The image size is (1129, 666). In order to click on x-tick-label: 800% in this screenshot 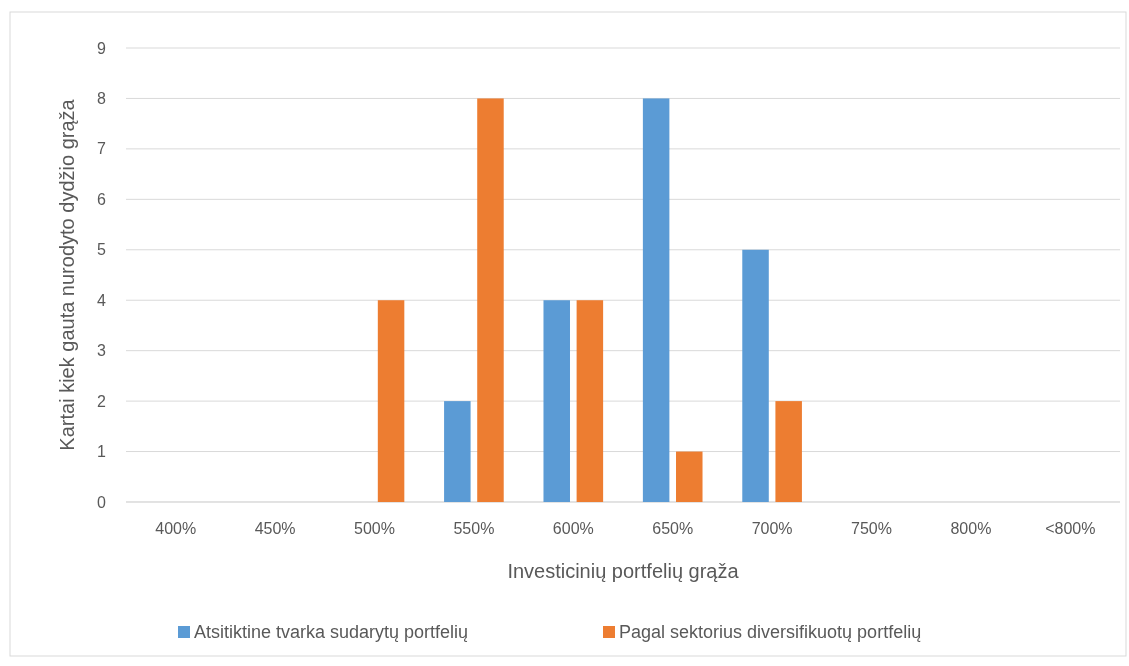, I will do `click(971, 528)`.